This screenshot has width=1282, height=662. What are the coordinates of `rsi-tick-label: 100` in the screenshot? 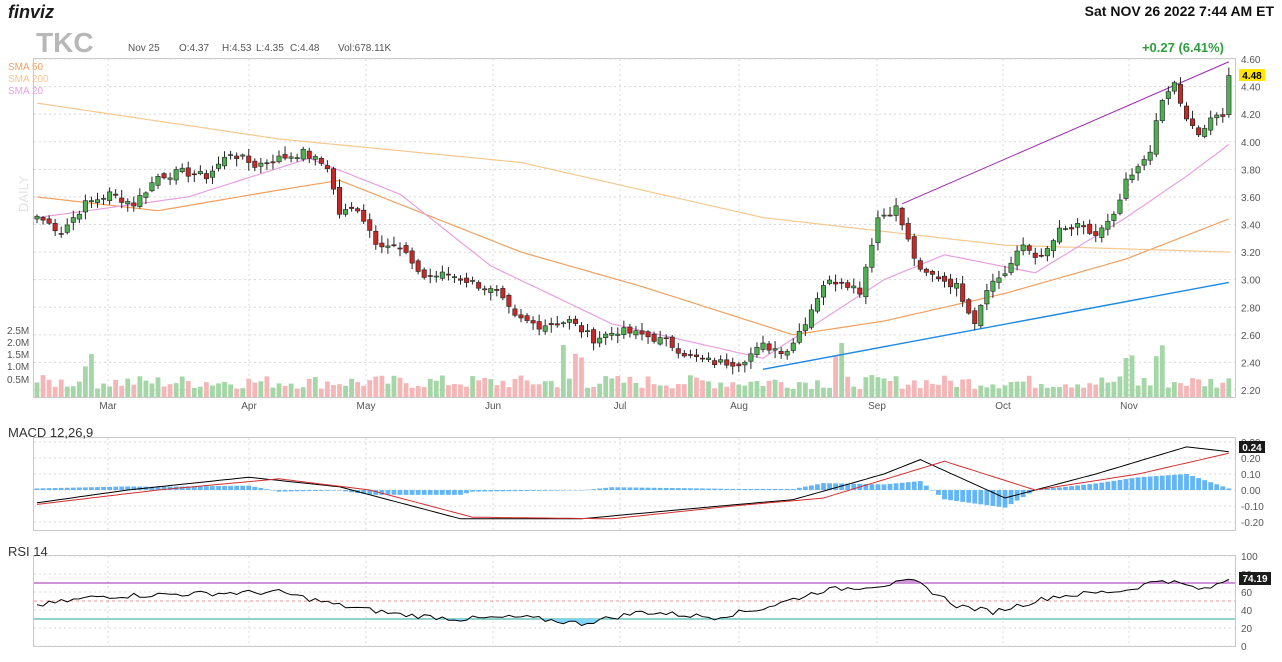 It's located at (1249, 557).